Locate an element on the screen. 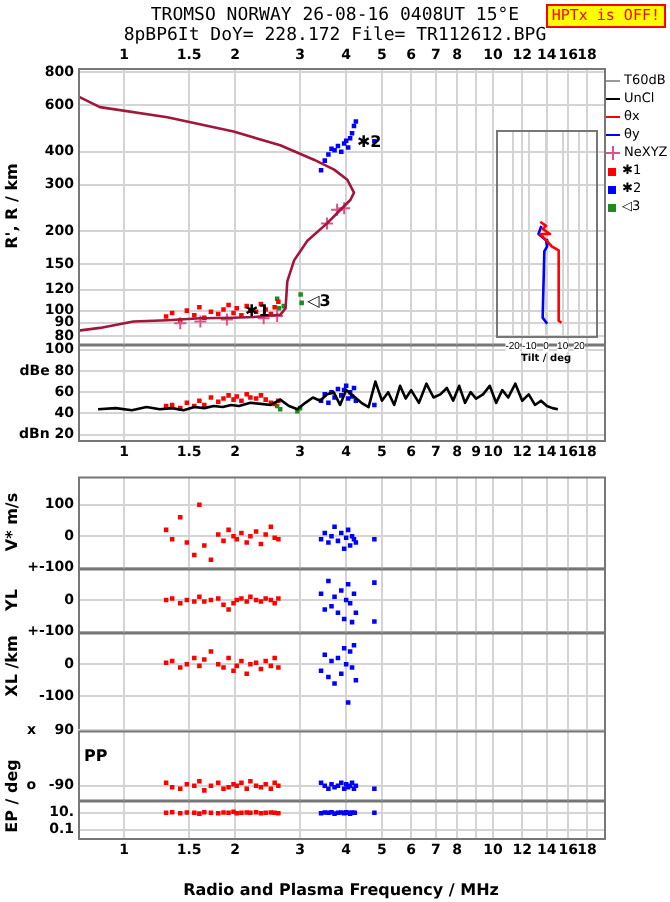 This screenshot has width=670, height=902. y-axis-title: XL /km is located at coordinates (12, 666).